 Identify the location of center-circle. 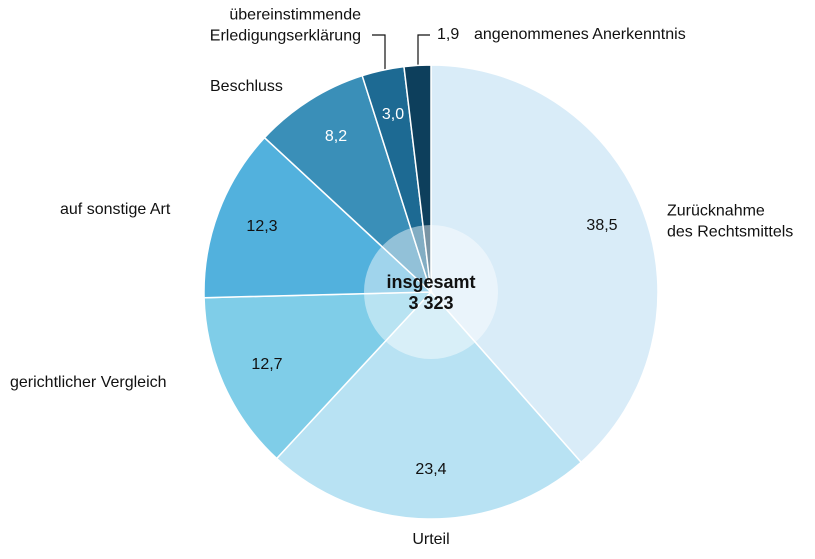
(431, 292).